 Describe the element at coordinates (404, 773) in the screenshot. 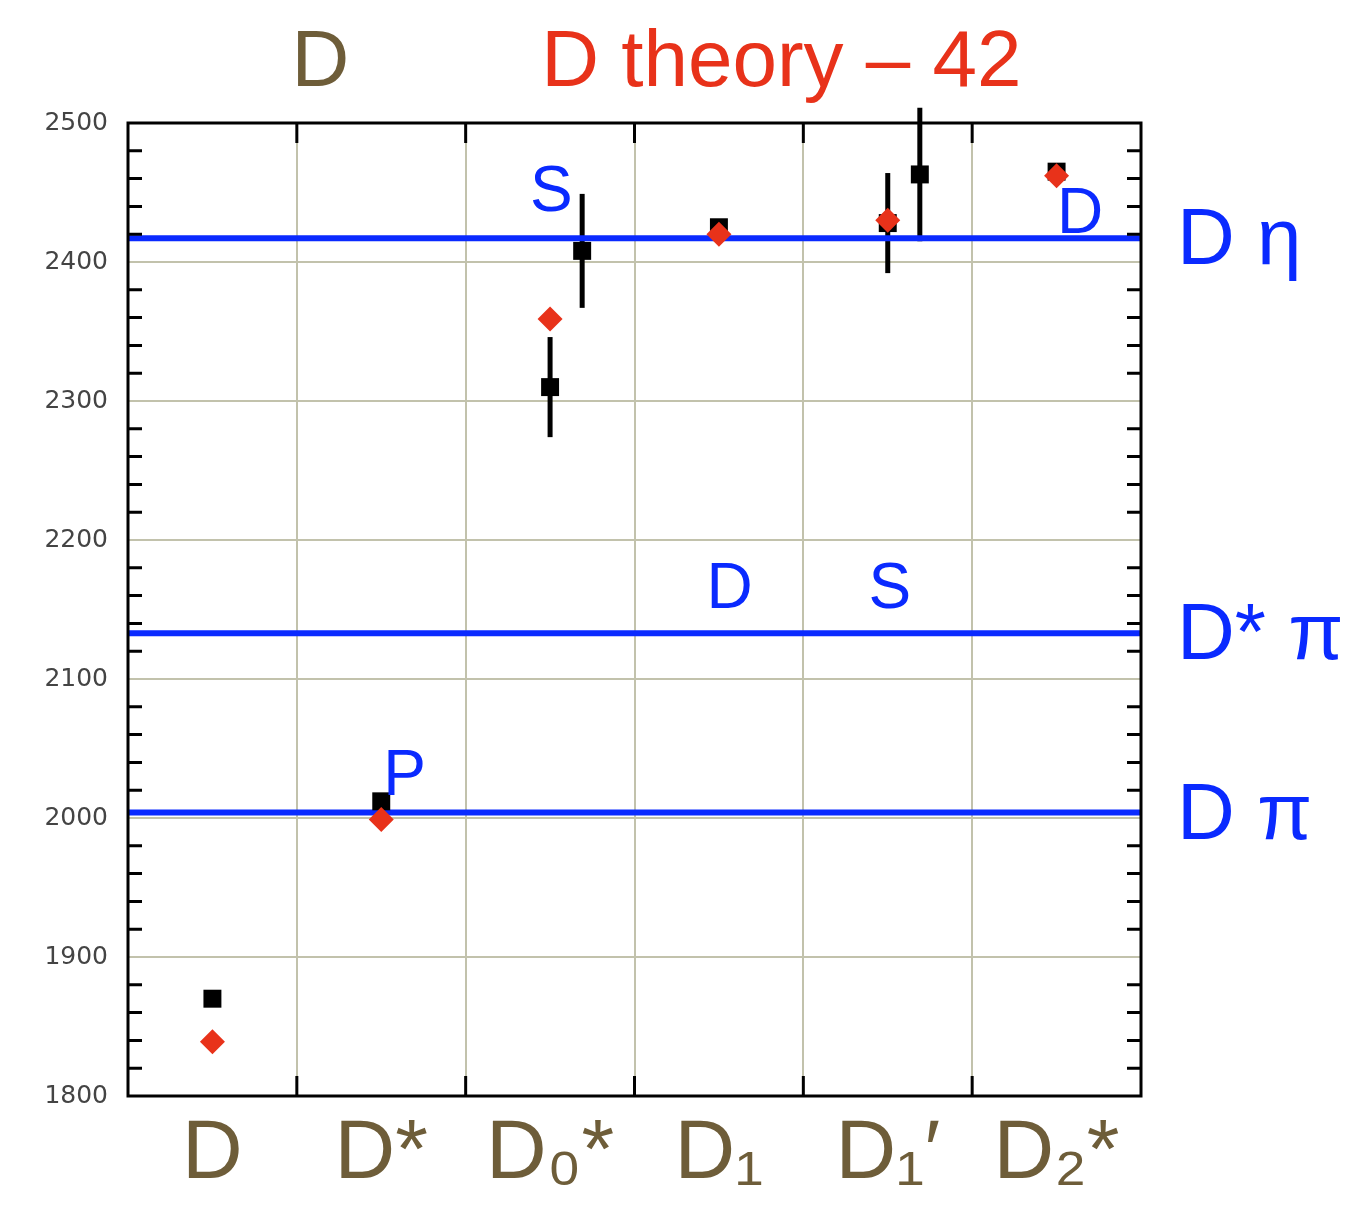

I see `annotation: P` at that location.